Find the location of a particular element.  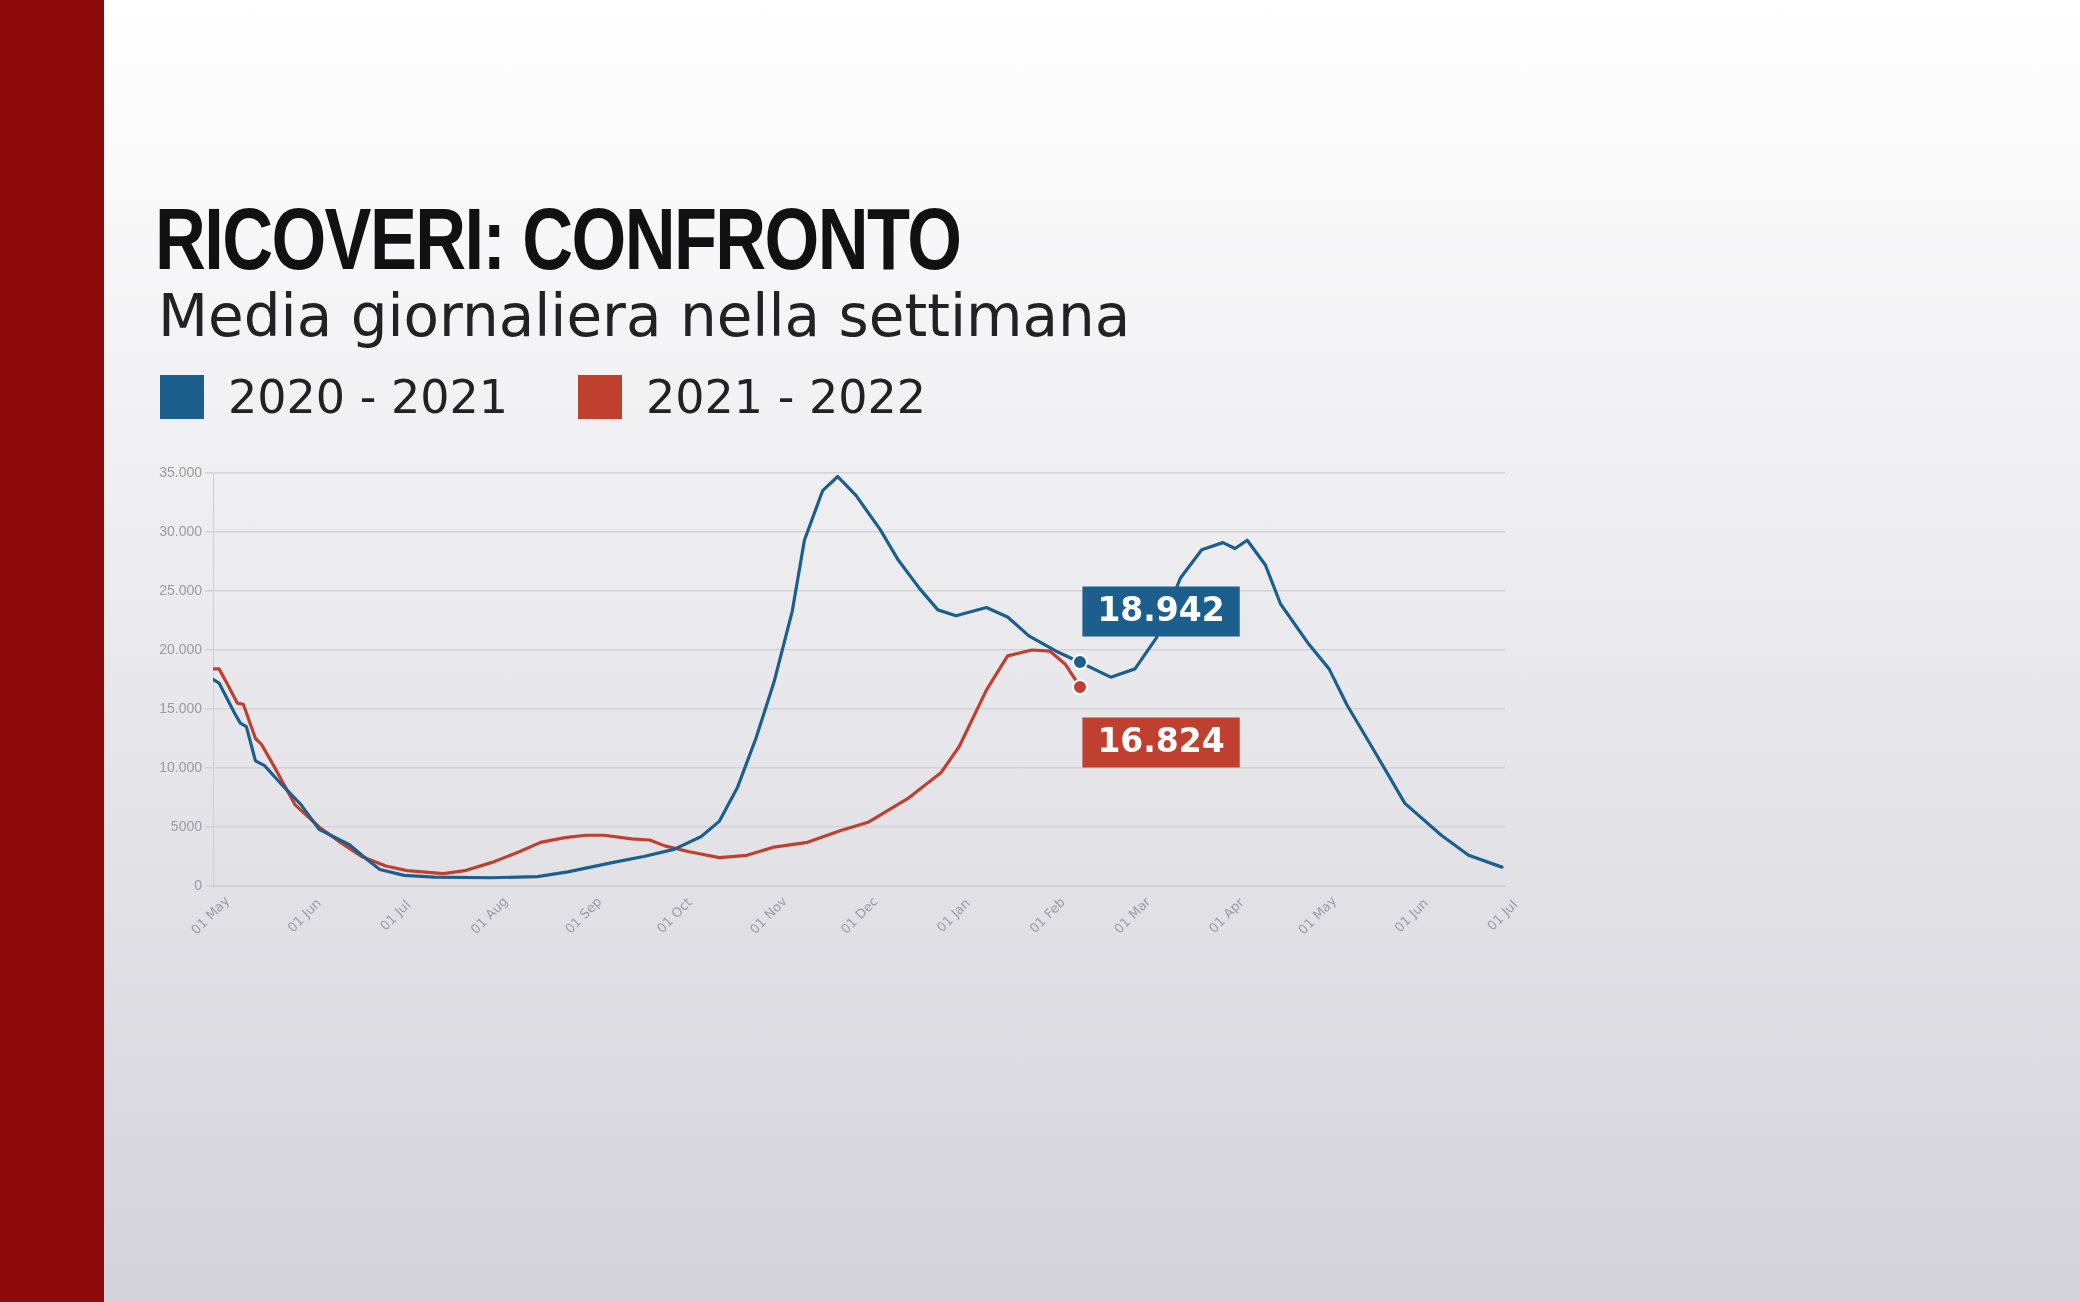

legend-label: 2021 - 2022 is located at coordinates (785, 397).